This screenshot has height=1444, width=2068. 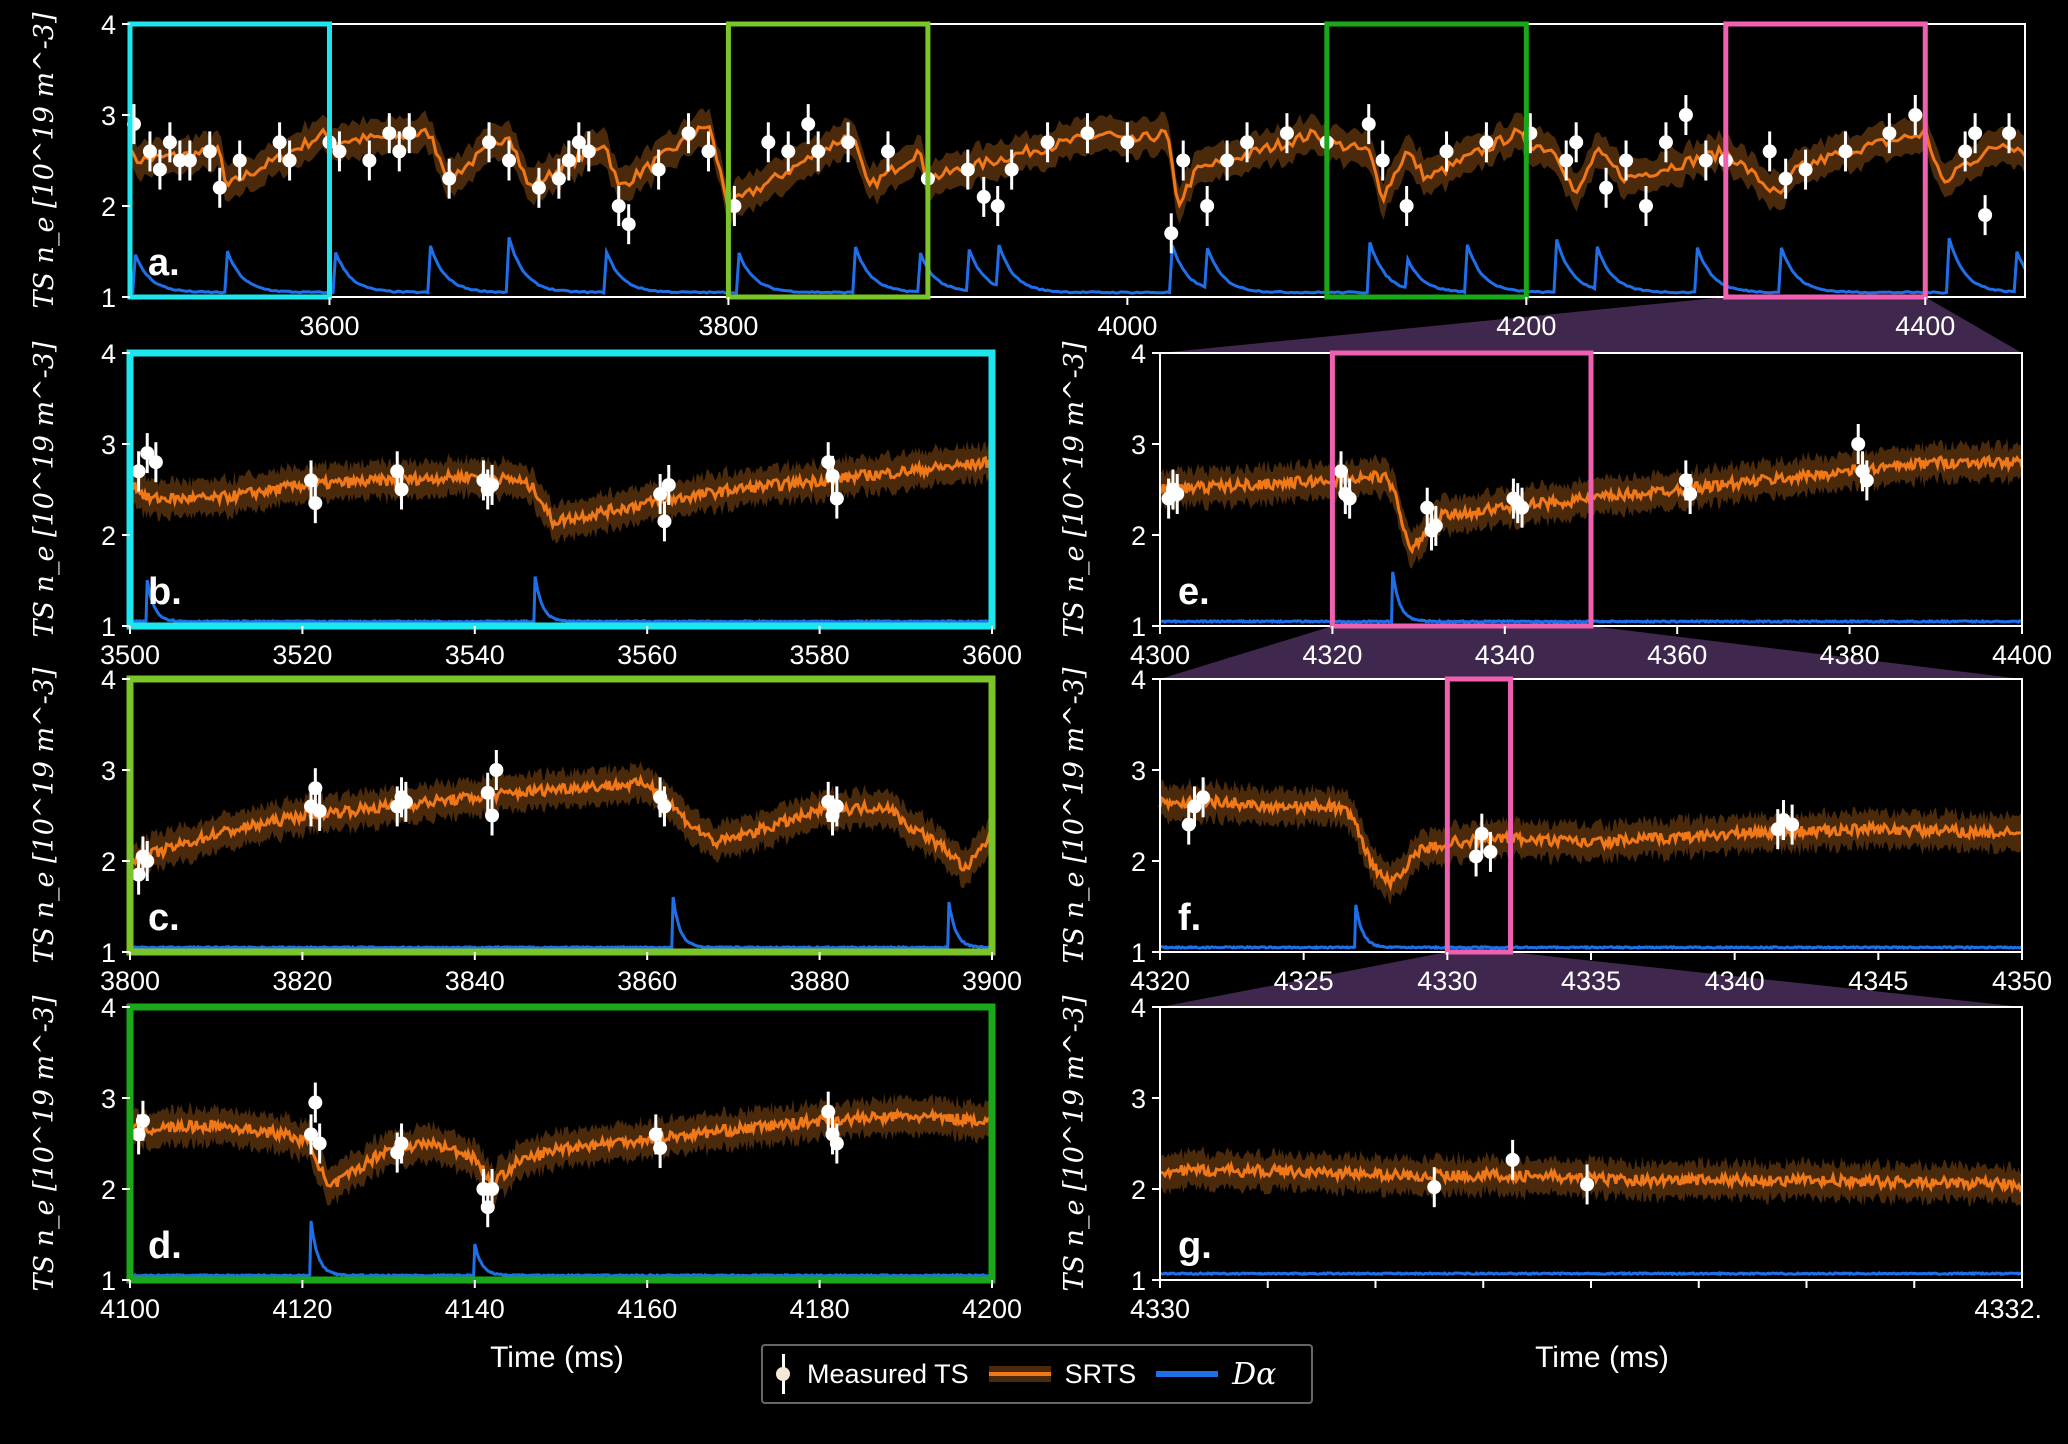 I want to click on panel-label: g., so click(x=1195, y=1246).